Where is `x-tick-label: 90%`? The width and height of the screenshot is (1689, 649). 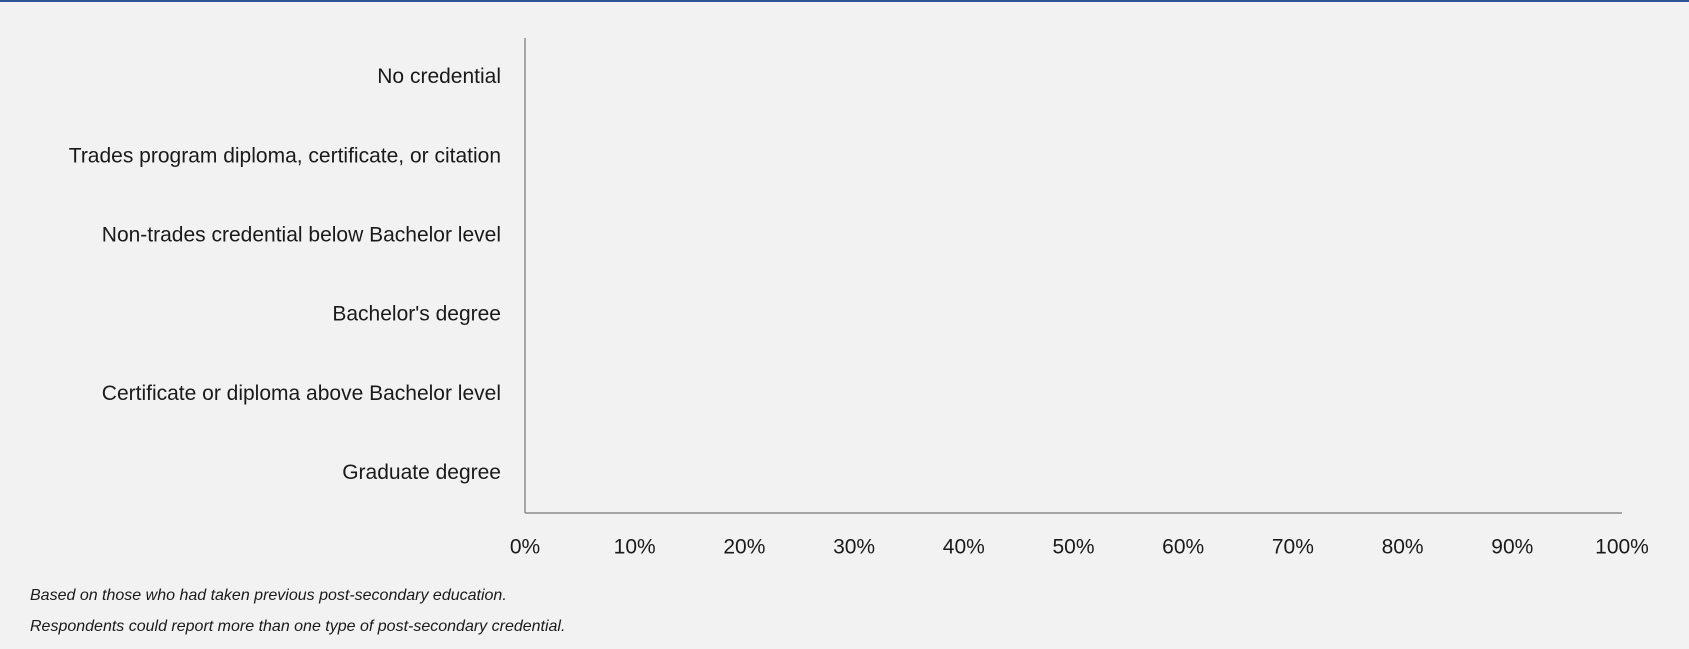
x-tick-label: 90% is located at coordinates (1512, 547).